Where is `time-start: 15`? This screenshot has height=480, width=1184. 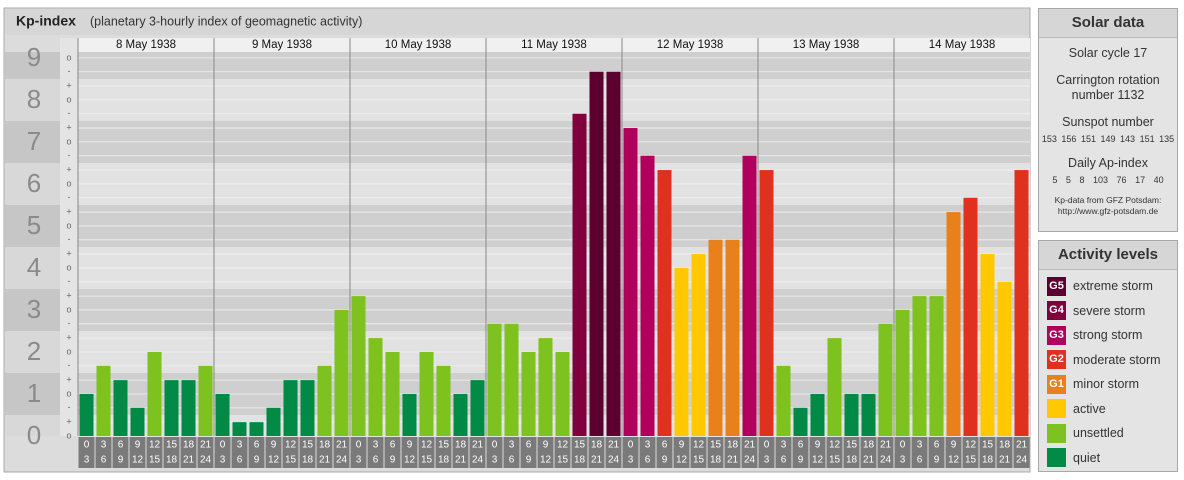 time-start: 15 is located at coordinates (444, 445).